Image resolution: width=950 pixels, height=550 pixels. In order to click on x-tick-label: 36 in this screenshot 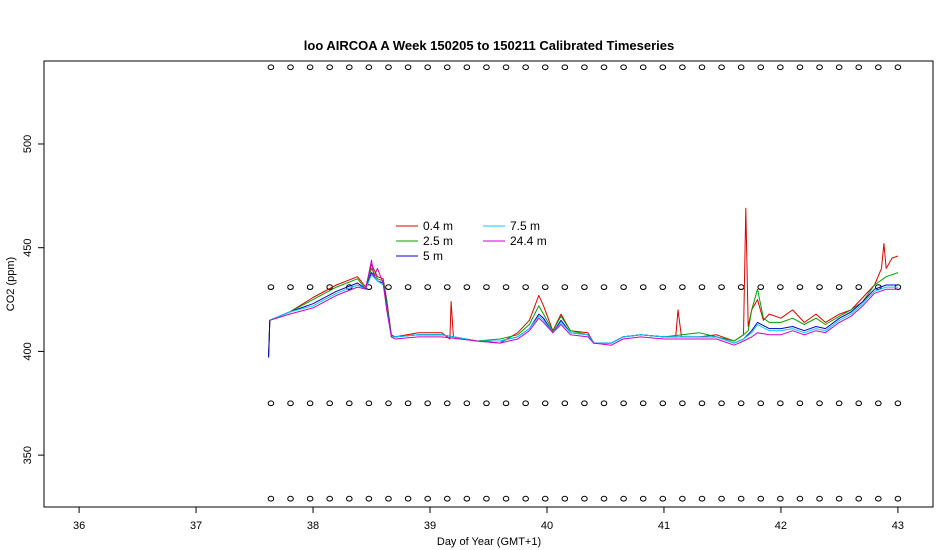, I will do `click(79, 526)`.